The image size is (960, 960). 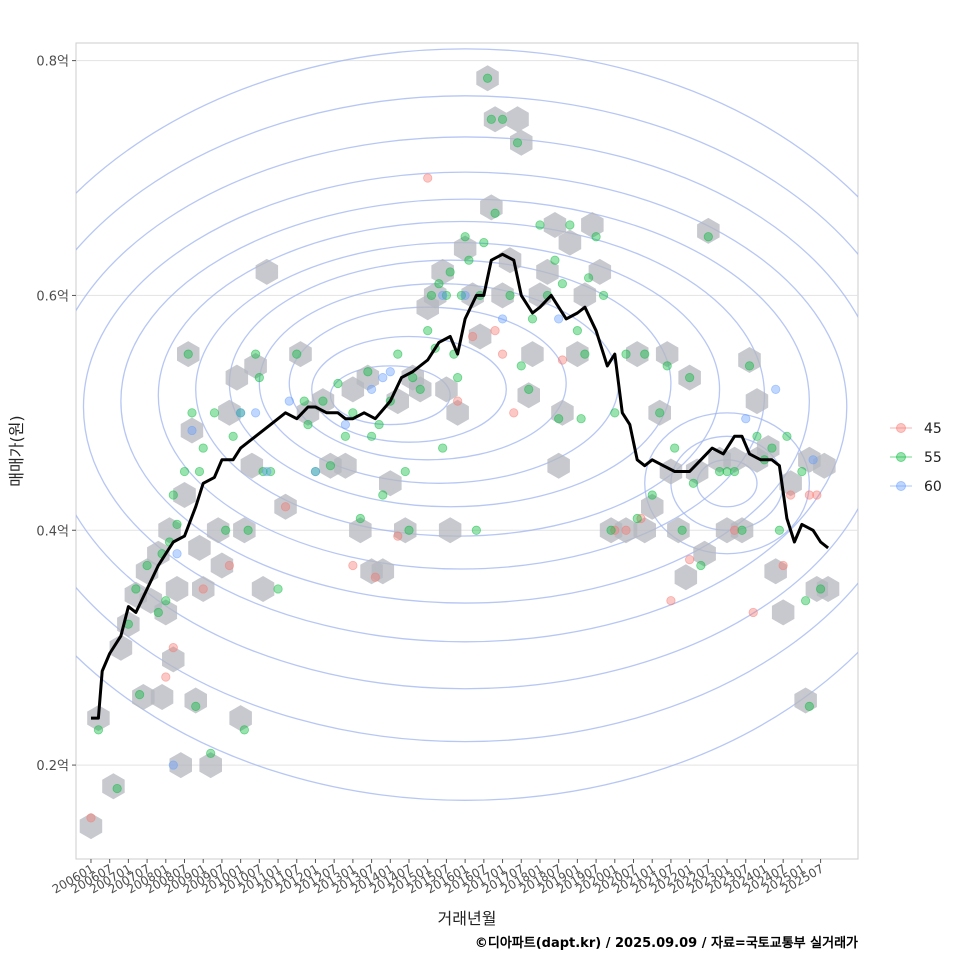 I want to click on y-axis: 0.2억 0.4억 0.6억 0.8억, so click(x=56, y=414).